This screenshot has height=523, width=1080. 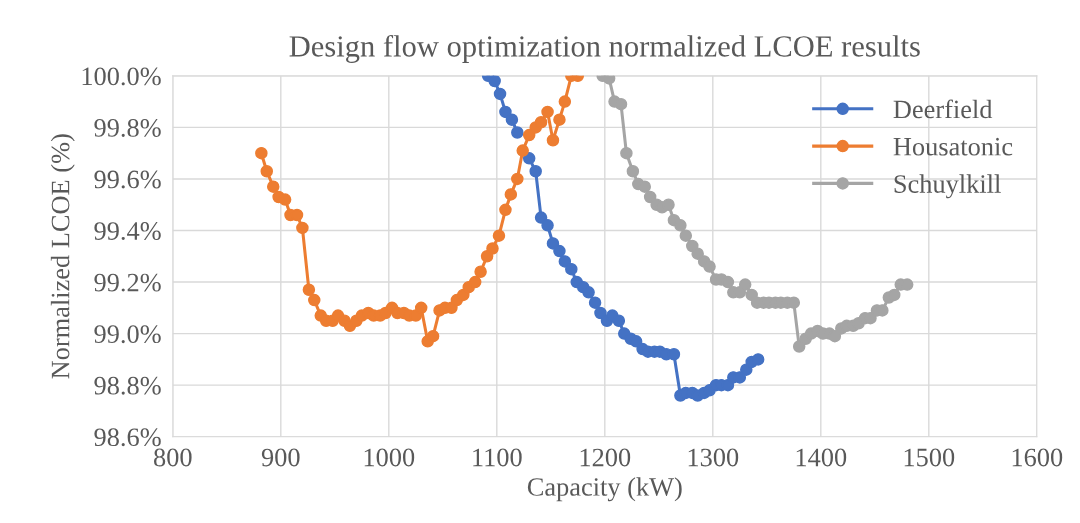 I want to click on x-tick-label: 1300, so click(x=713, y=457).